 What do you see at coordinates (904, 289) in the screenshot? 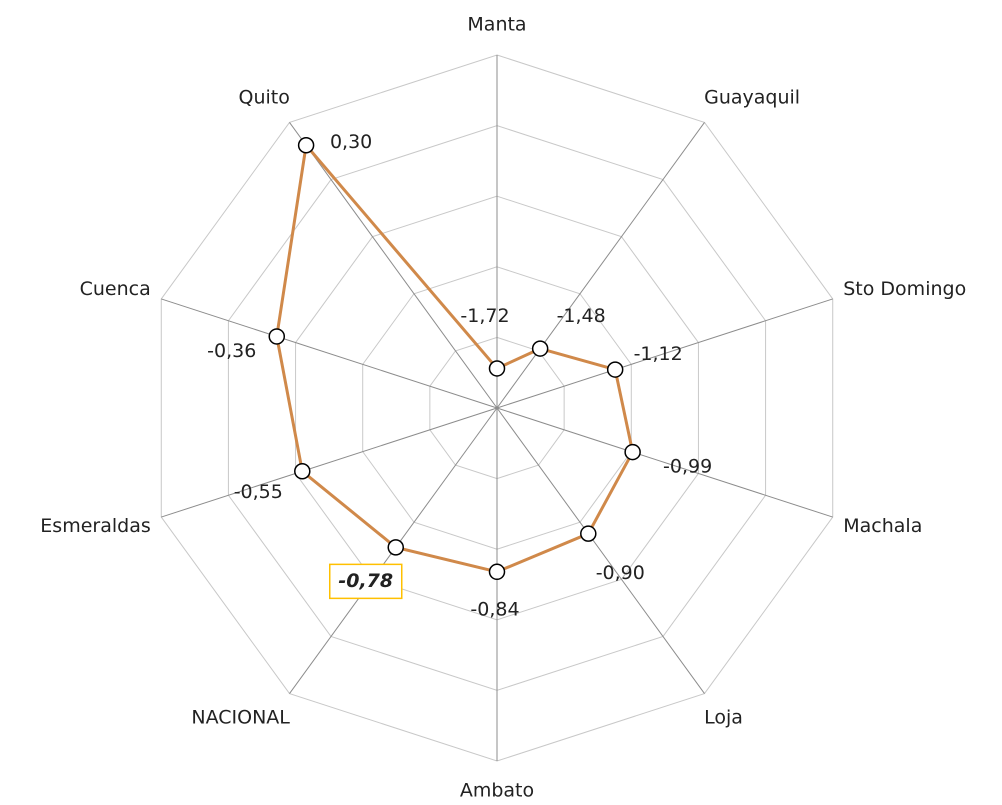
I see `category-label: Sto Domingo` at bounding box center [904, 289].